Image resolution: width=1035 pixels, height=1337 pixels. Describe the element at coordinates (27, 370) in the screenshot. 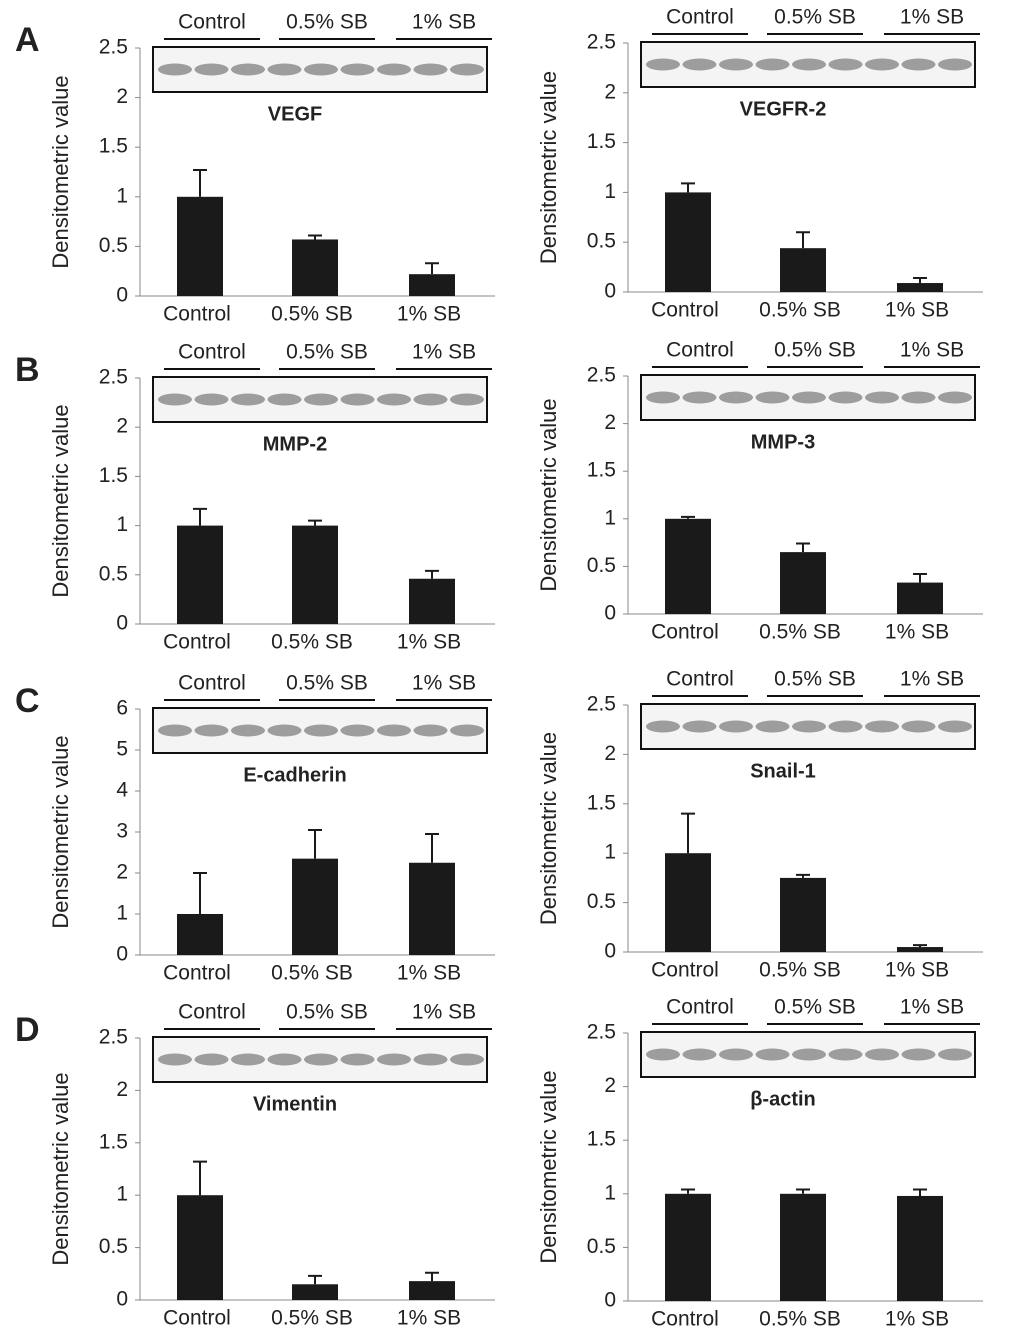

I see `panel-label: B` at that location.